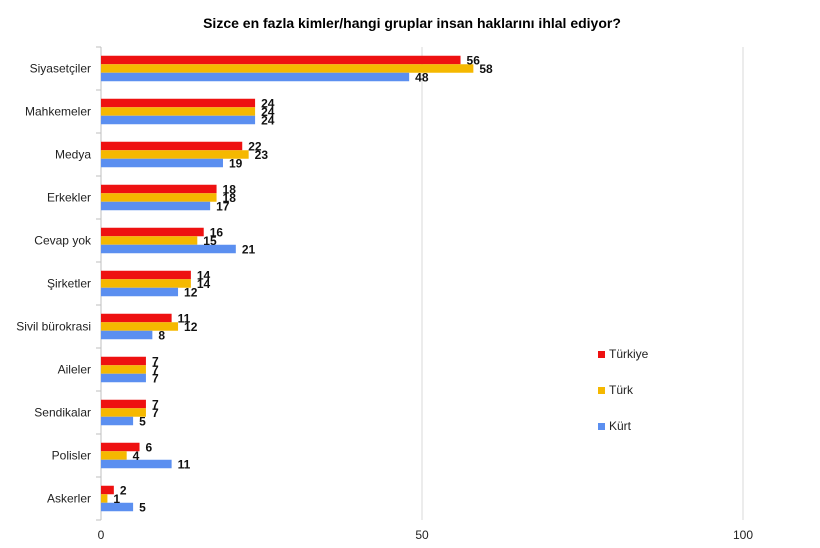 The height and width of the screenshot is (548, 820). I want to click on category-label: Sivil bürokrasi, so click(53, 327).